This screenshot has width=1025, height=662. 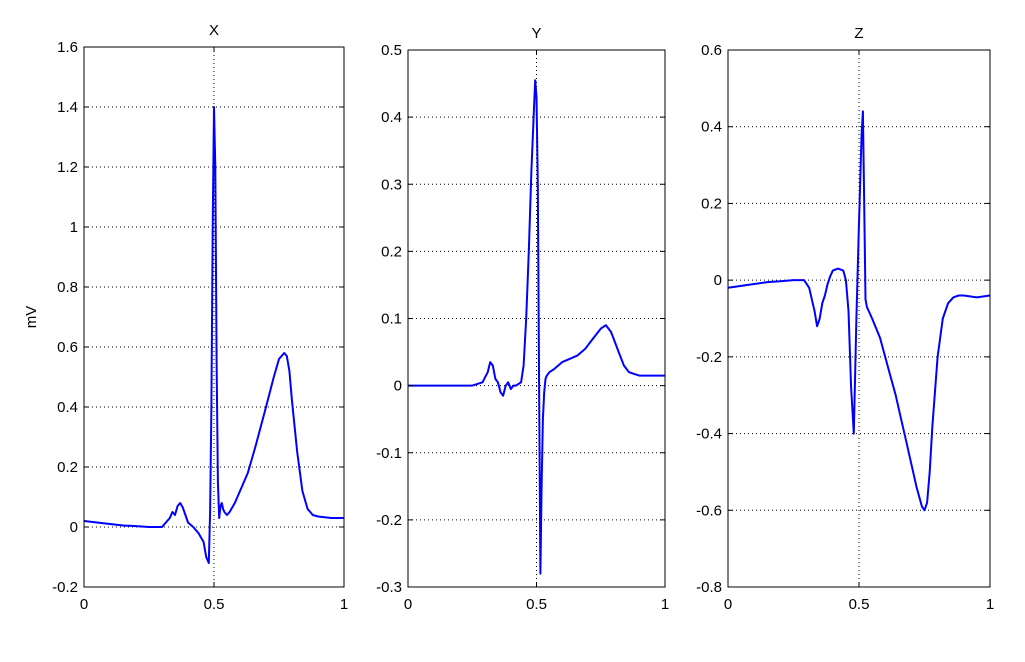 What do you see at coordinates (67, 47) in the screenshot?
I see `y-tick-label: 1.6` at bounding box center [67, 47].